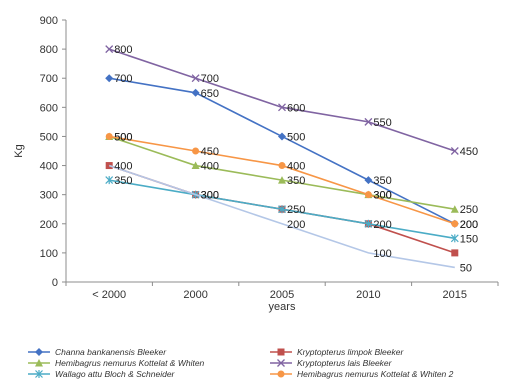 The width and height of the screenshot is (513, 391). I want to click on legend-label: Channa bankanensis Bleeker, so click(111, 352).